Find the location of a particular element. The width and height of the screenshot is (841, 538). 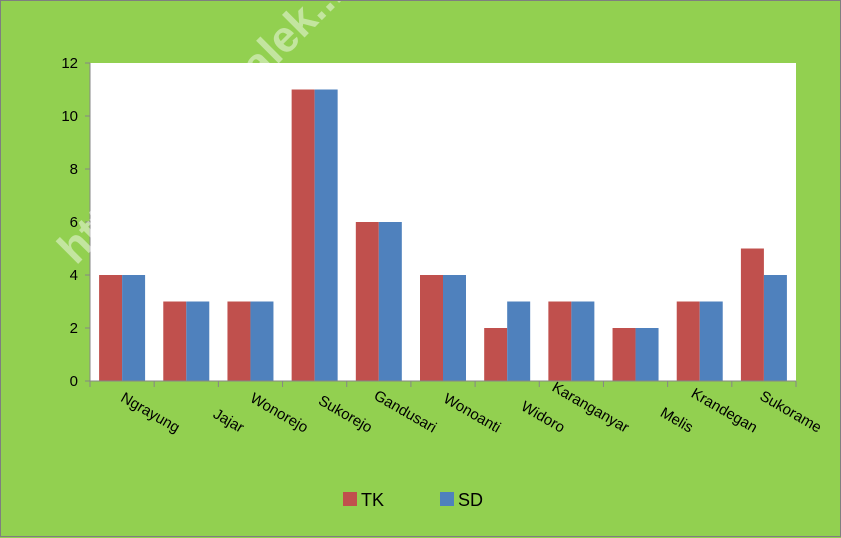

bar-sd-sukorame is located at coordinates (775, 328).